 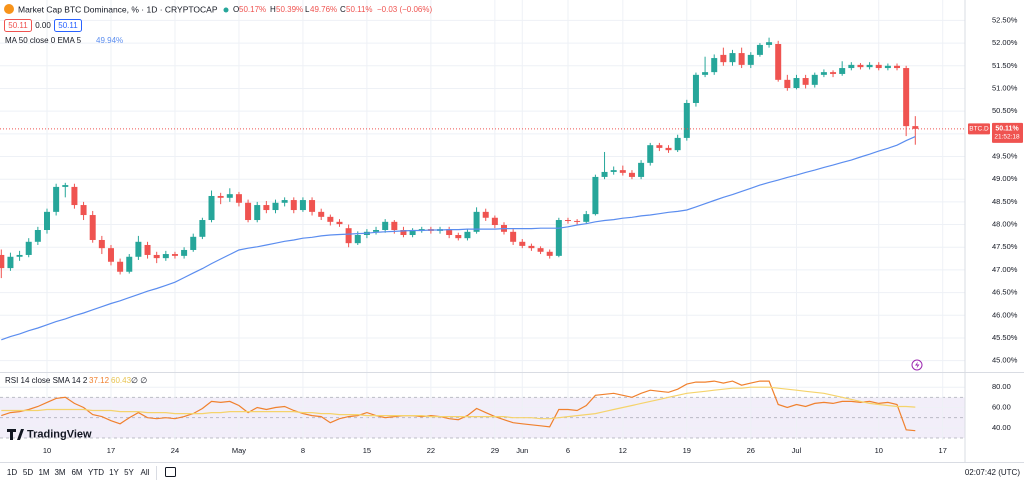 I want to click on buy-price: 50.11, so click(x=68, y=25).